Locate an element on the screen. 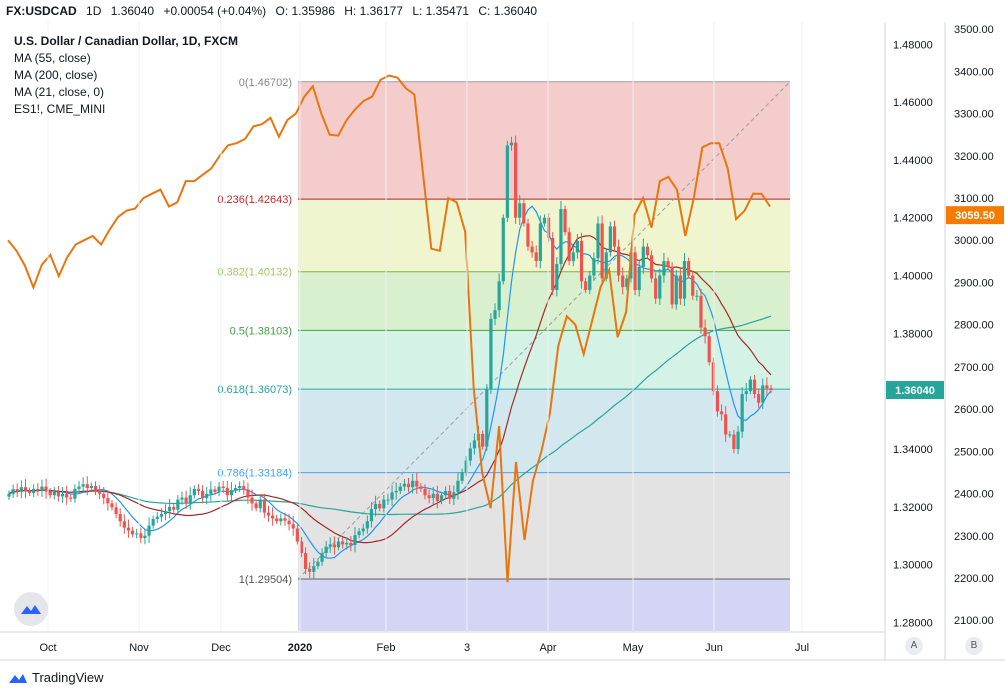 This screenshot has width=1005, height=689. symbol-name: FX:USDCAD is located at coordinates (41, 11).